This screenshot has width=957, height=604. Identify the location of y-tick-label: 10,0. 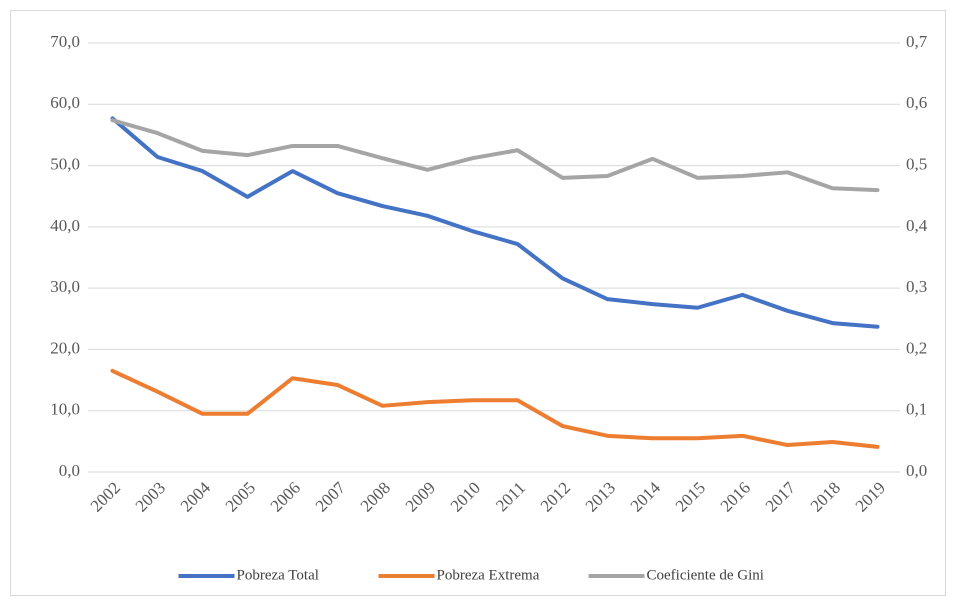
(65, 409).